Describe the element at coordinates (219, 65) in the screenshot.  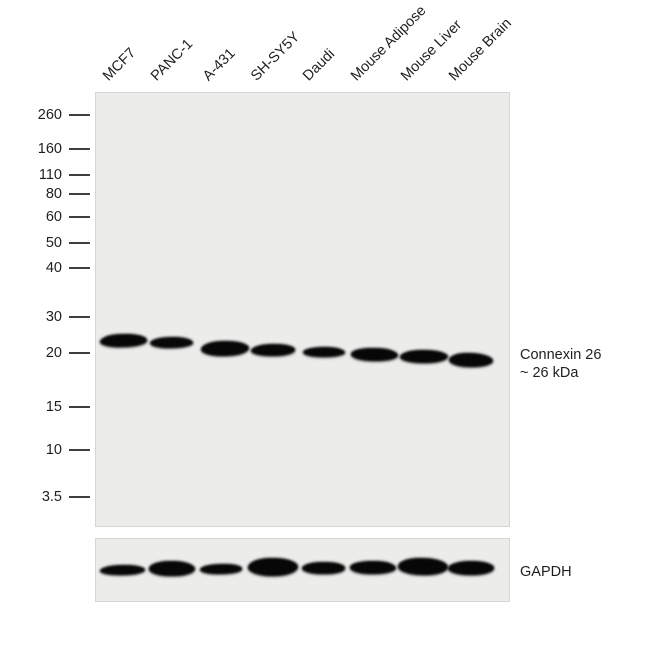
I see `lane-label-a431: A-431` at that location.